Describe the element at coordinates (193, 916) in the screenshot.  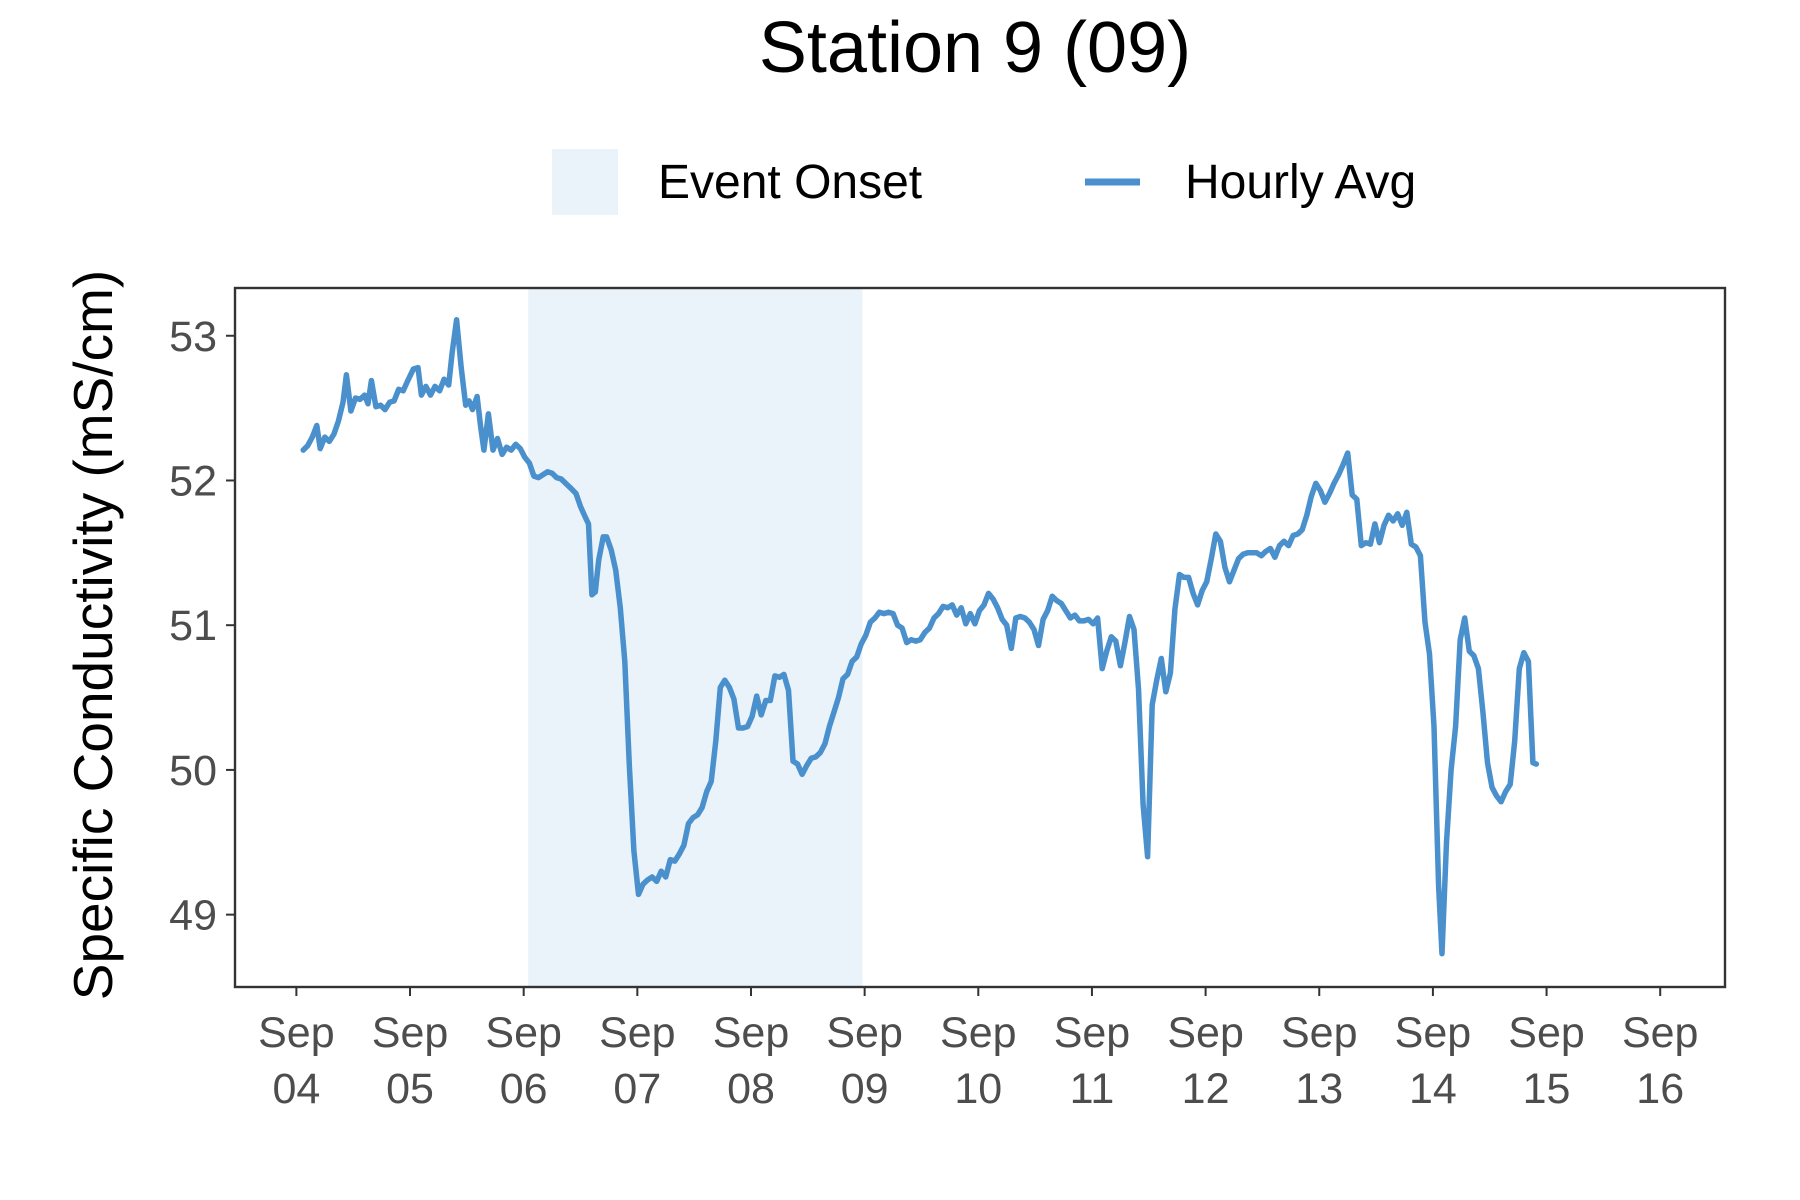
I see `y-tick-label: 49` at that location.